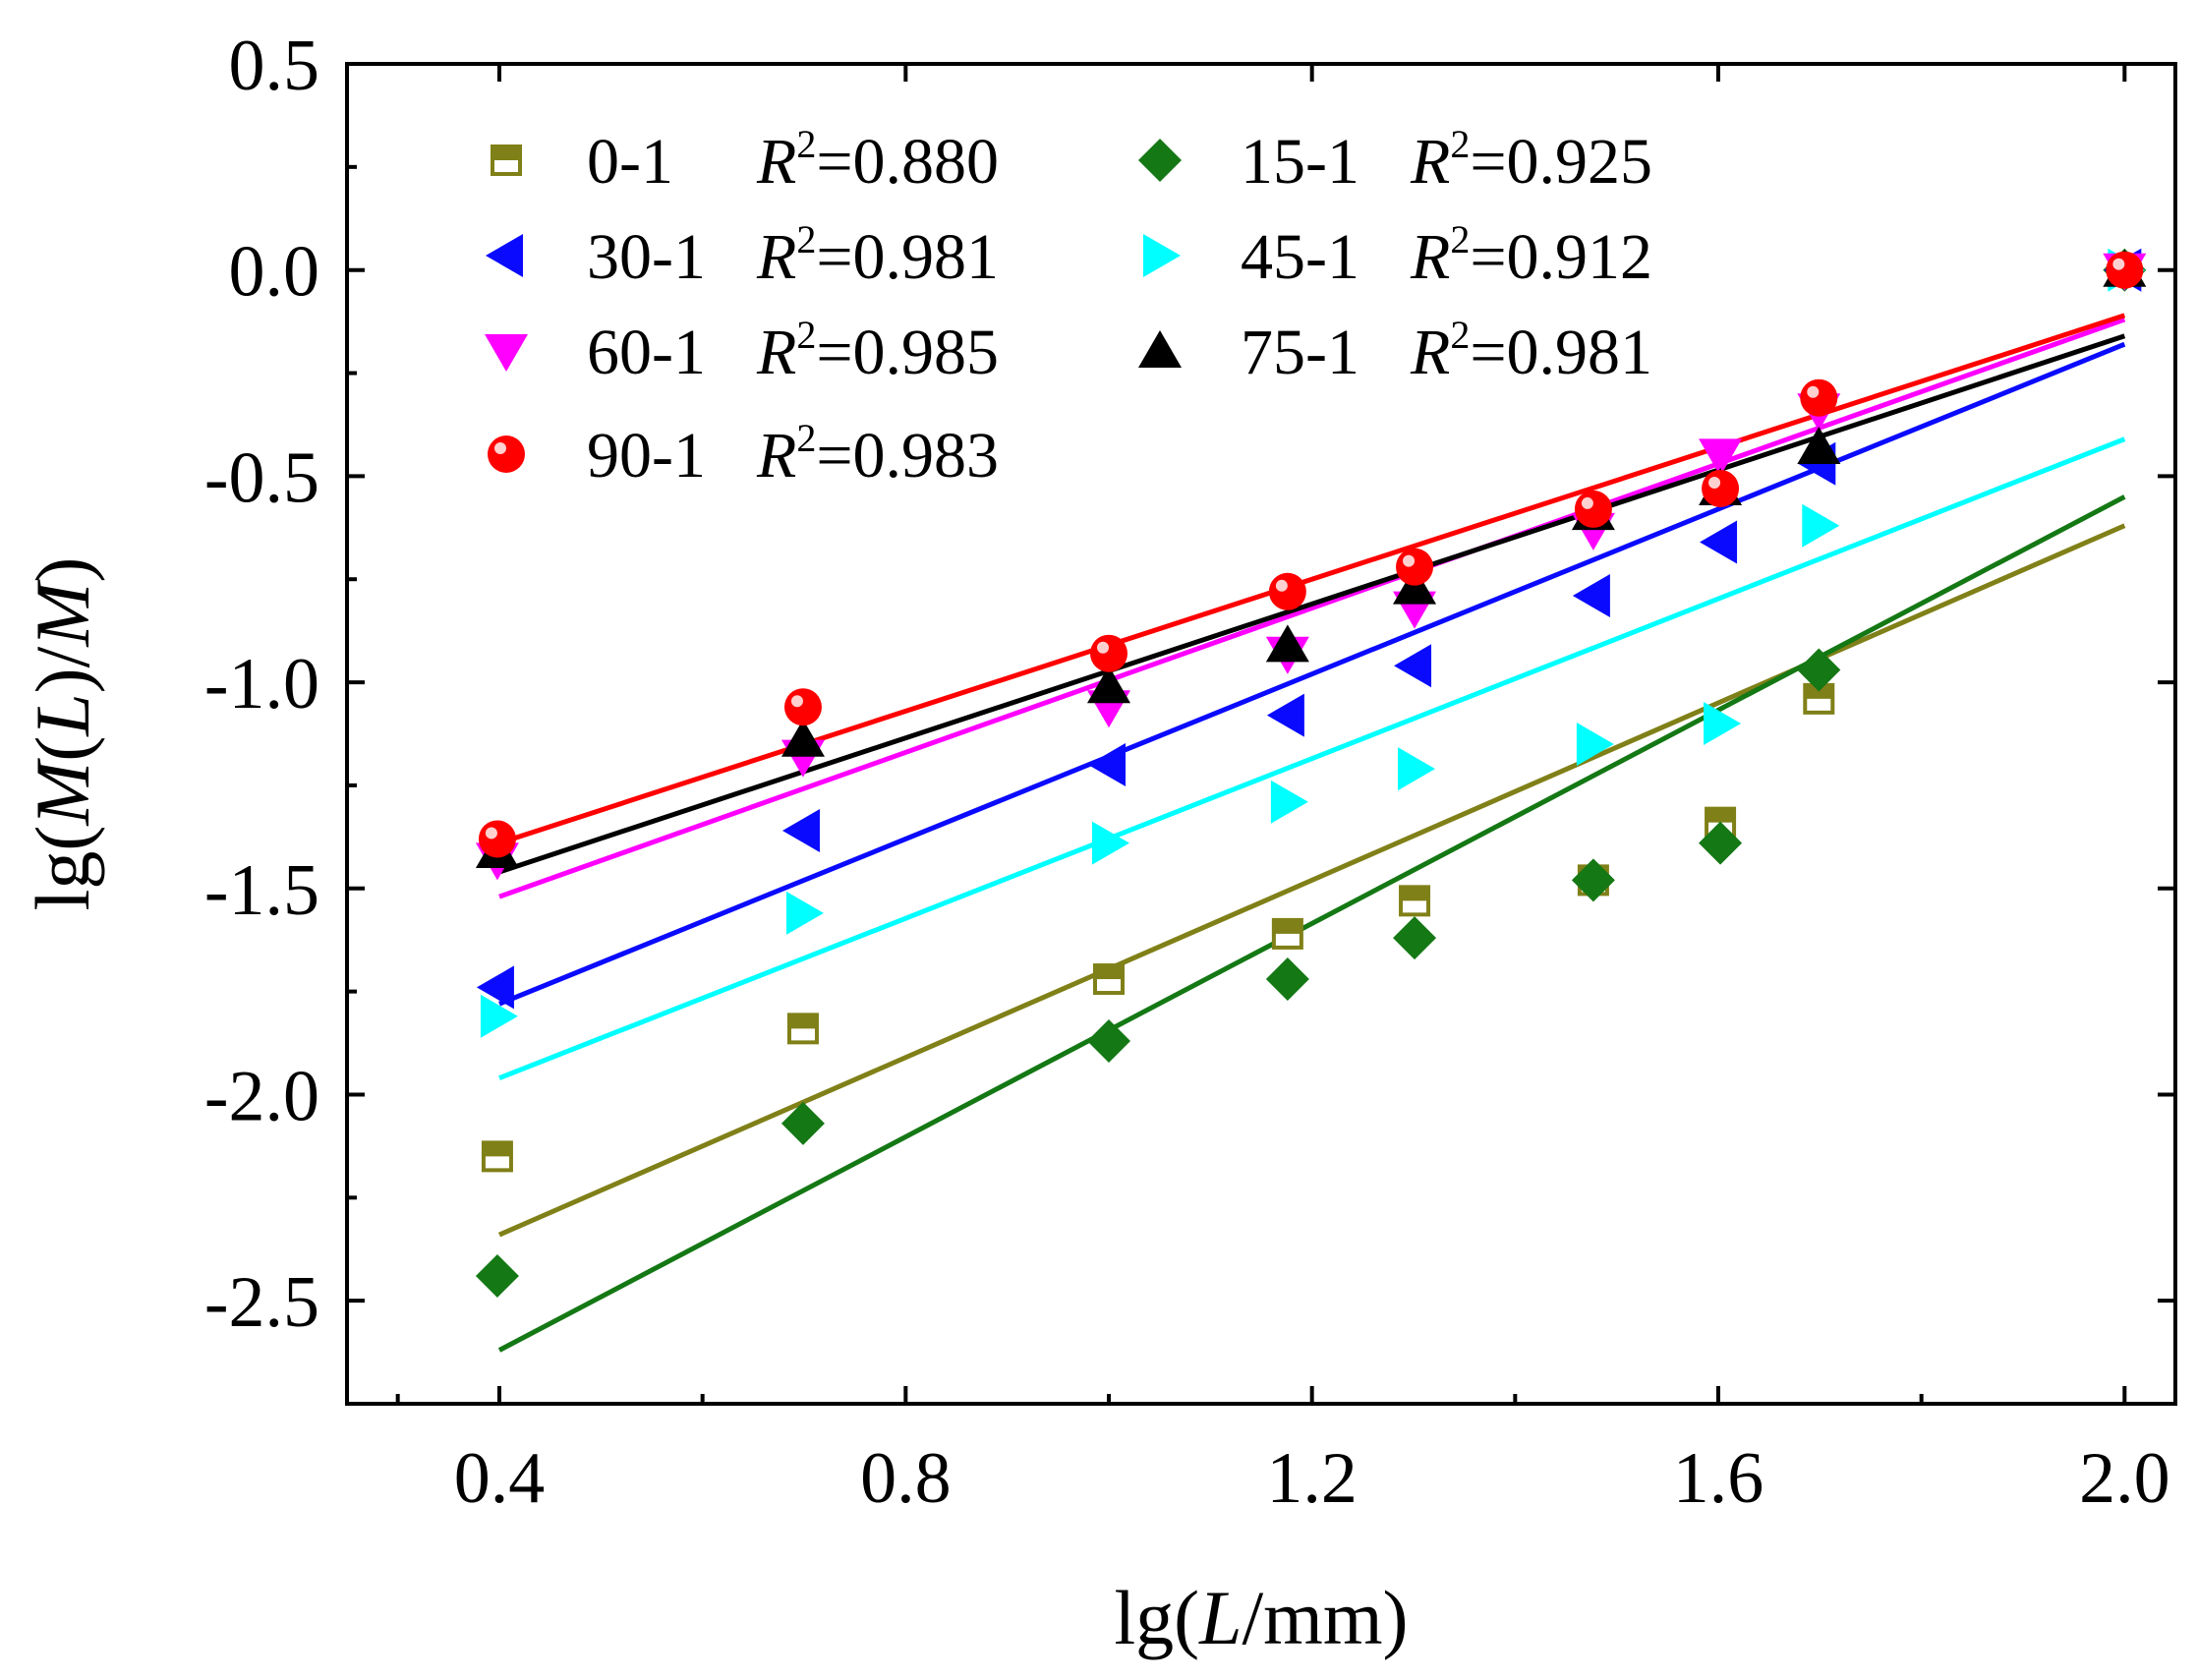 The width and height of the screenshot is (2197, 1680). Describe the element at coordinates (1300, 352) in the screenshot. I see `legend-label-75-1: 75-1` at that location.